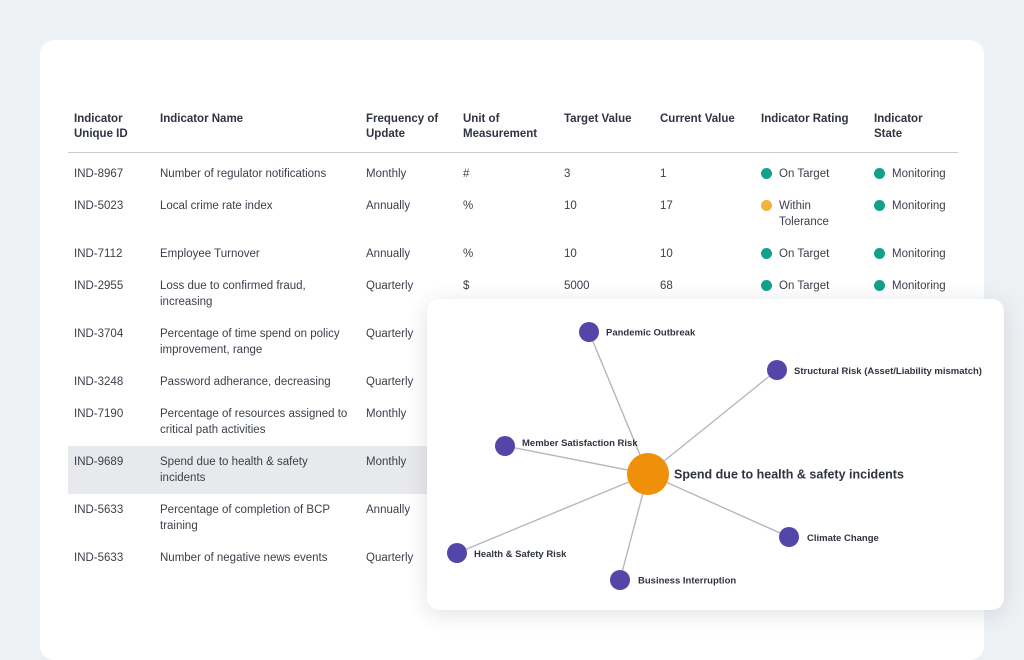  What do you see at coordinates (811, 132) in the screenshot?
I see `col-header-rating: Indicator Rating` at bounding box center [811, 132].